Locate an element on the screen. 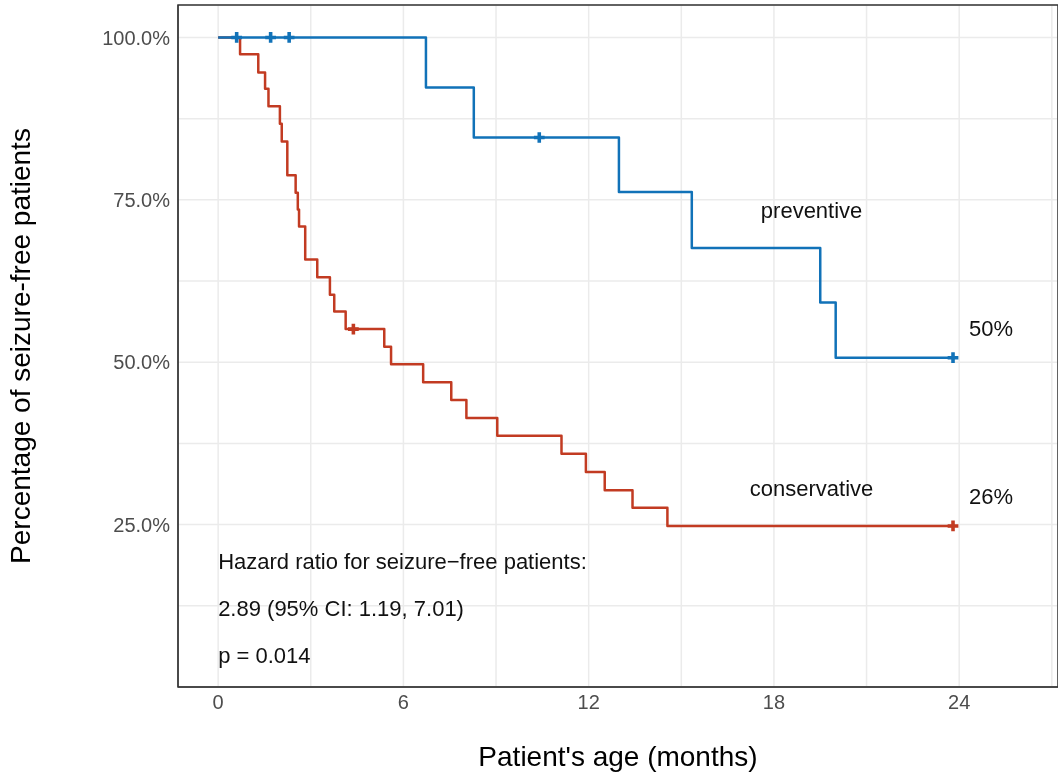 The width and height of the screenshot is (1058, 774). x-axis-title: Patient's age (months) is located at coordinates (618, 756).